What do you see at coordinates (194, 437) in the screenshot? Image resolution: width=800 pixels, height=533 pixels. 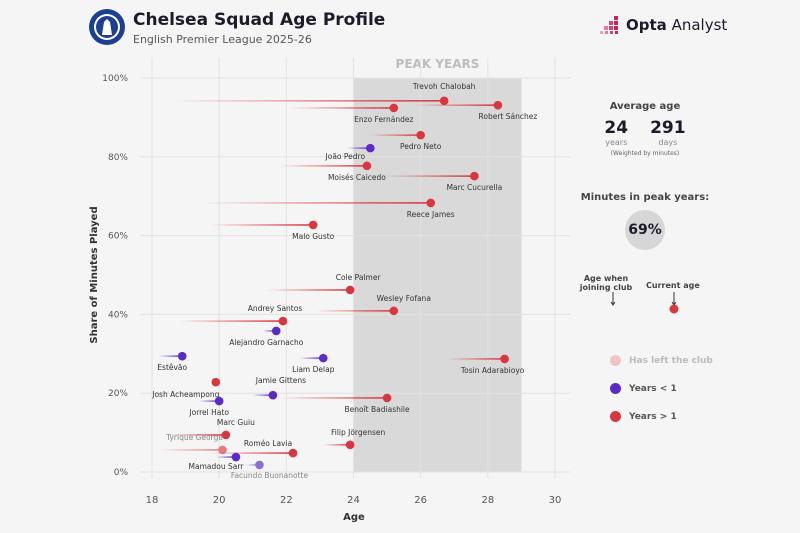 I see `player-label: Tyrique George` at bounding box center [194, 437].